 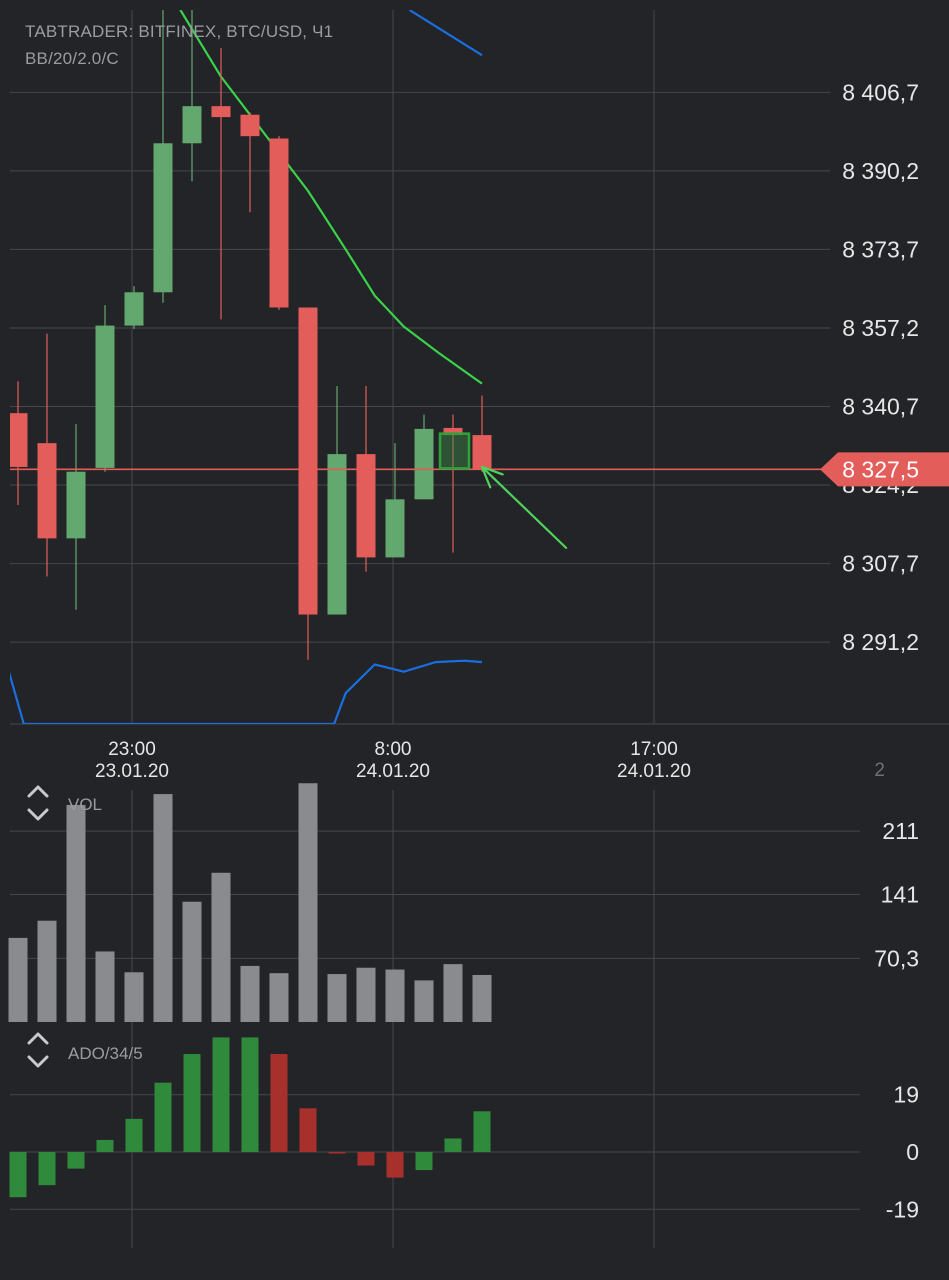 I want to click on ado-panel-title: ADO/34/5, so click(x=105, y=1053).